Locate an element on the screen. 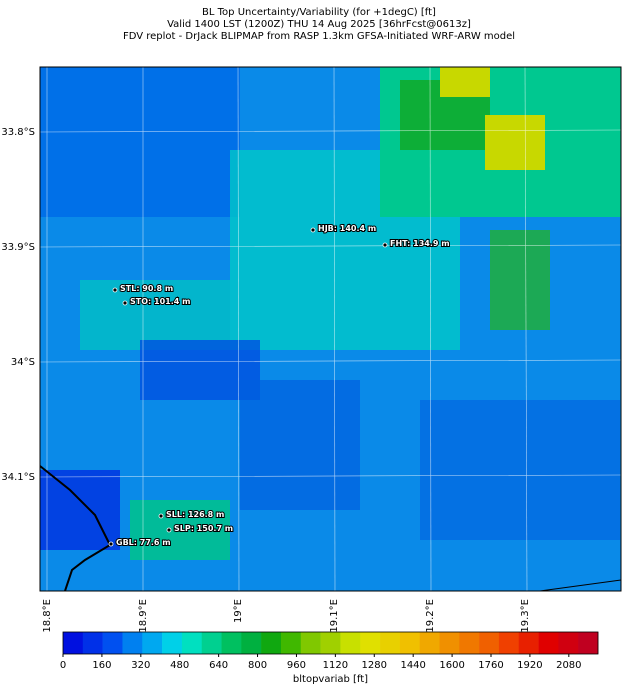  colorbar-tick-label: 1600 is located at coordinates (451, 665).